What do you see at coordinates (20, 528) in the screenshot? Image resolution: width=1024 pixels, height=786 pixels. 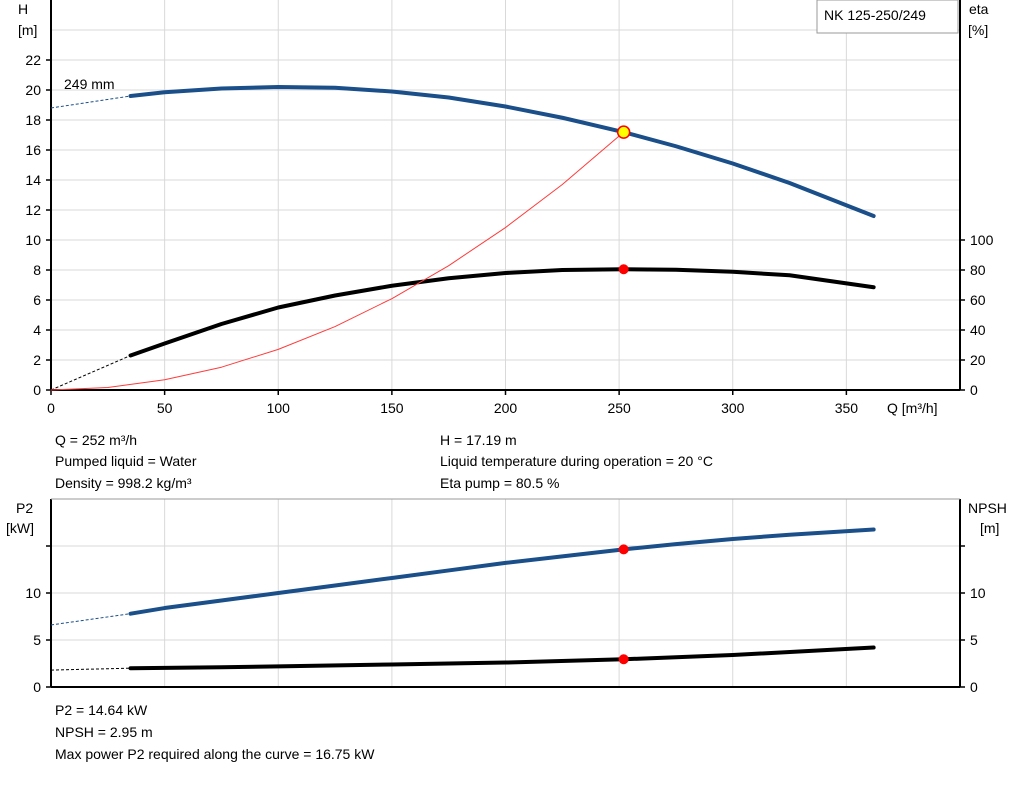 I see `p2-axis-unit: [kW]` at bounding box center [20, 528].